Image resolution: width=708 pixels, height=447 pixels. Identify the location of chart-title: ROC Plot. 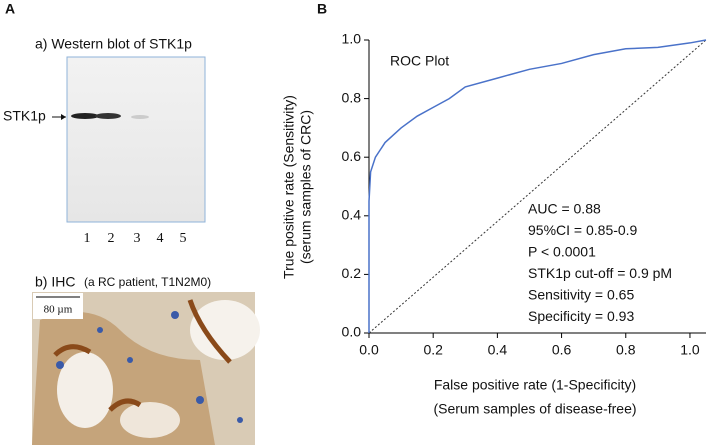
(419, 61).